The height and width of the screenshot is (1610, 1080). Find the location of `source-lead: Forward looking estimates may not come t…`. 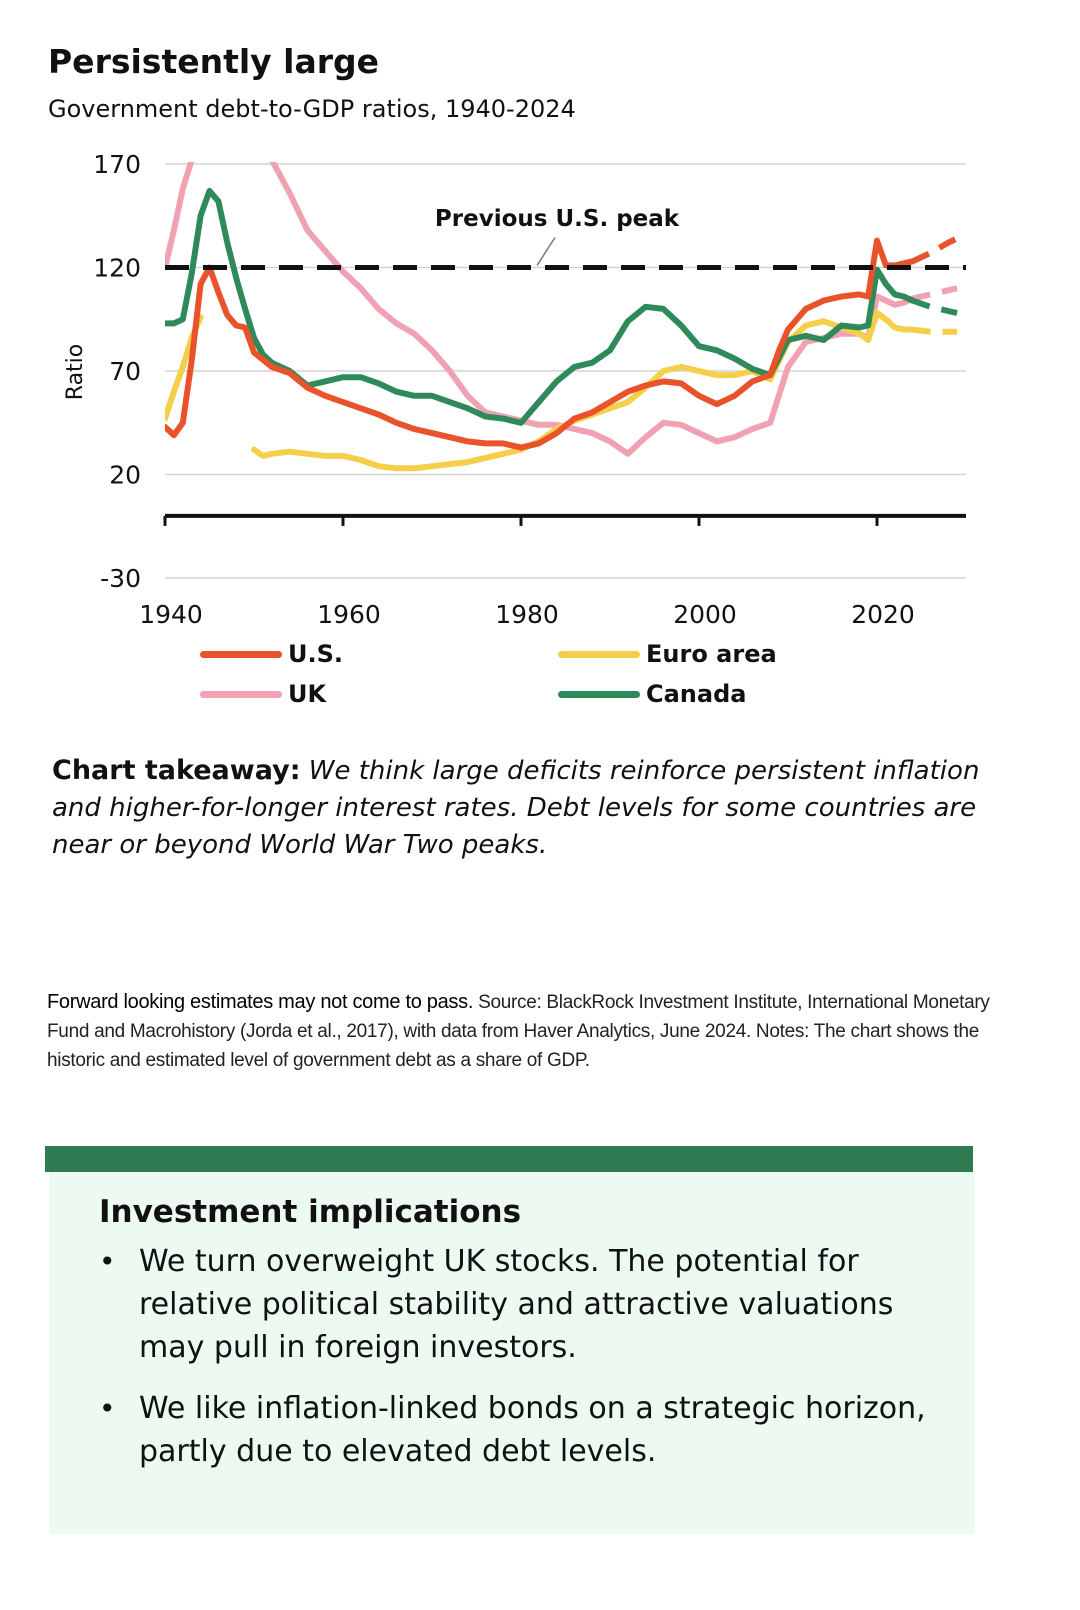

source-lead: Forward looking estimates may not come t… is located at coordinates (260, 1002).